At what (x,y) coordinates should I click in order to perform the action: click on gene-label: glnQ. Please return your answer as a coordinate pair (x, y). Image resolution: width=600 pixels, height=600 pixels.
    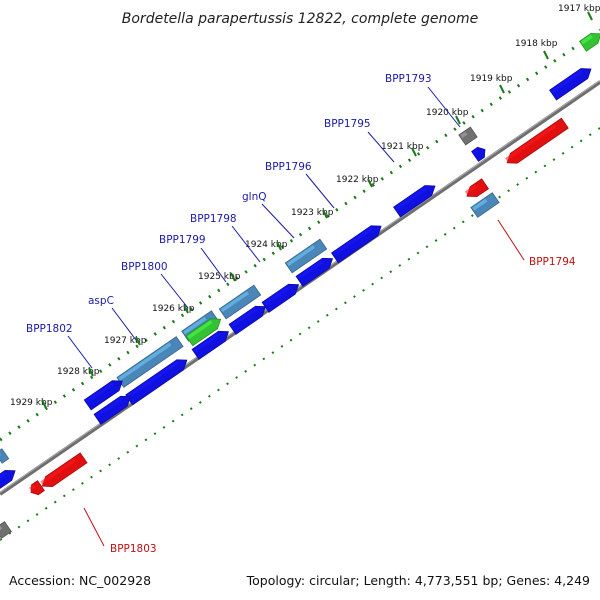
    Looking at the image, I should click on (254, 197).